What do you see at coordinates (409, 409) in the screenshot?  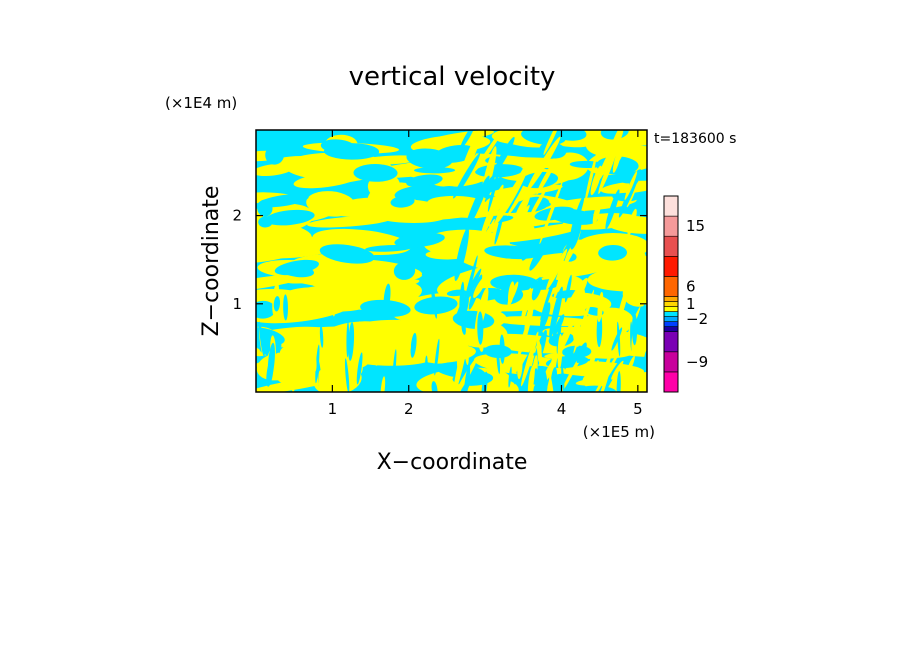 I see `x-tick-label: 2` at bounding box center [409, 409].